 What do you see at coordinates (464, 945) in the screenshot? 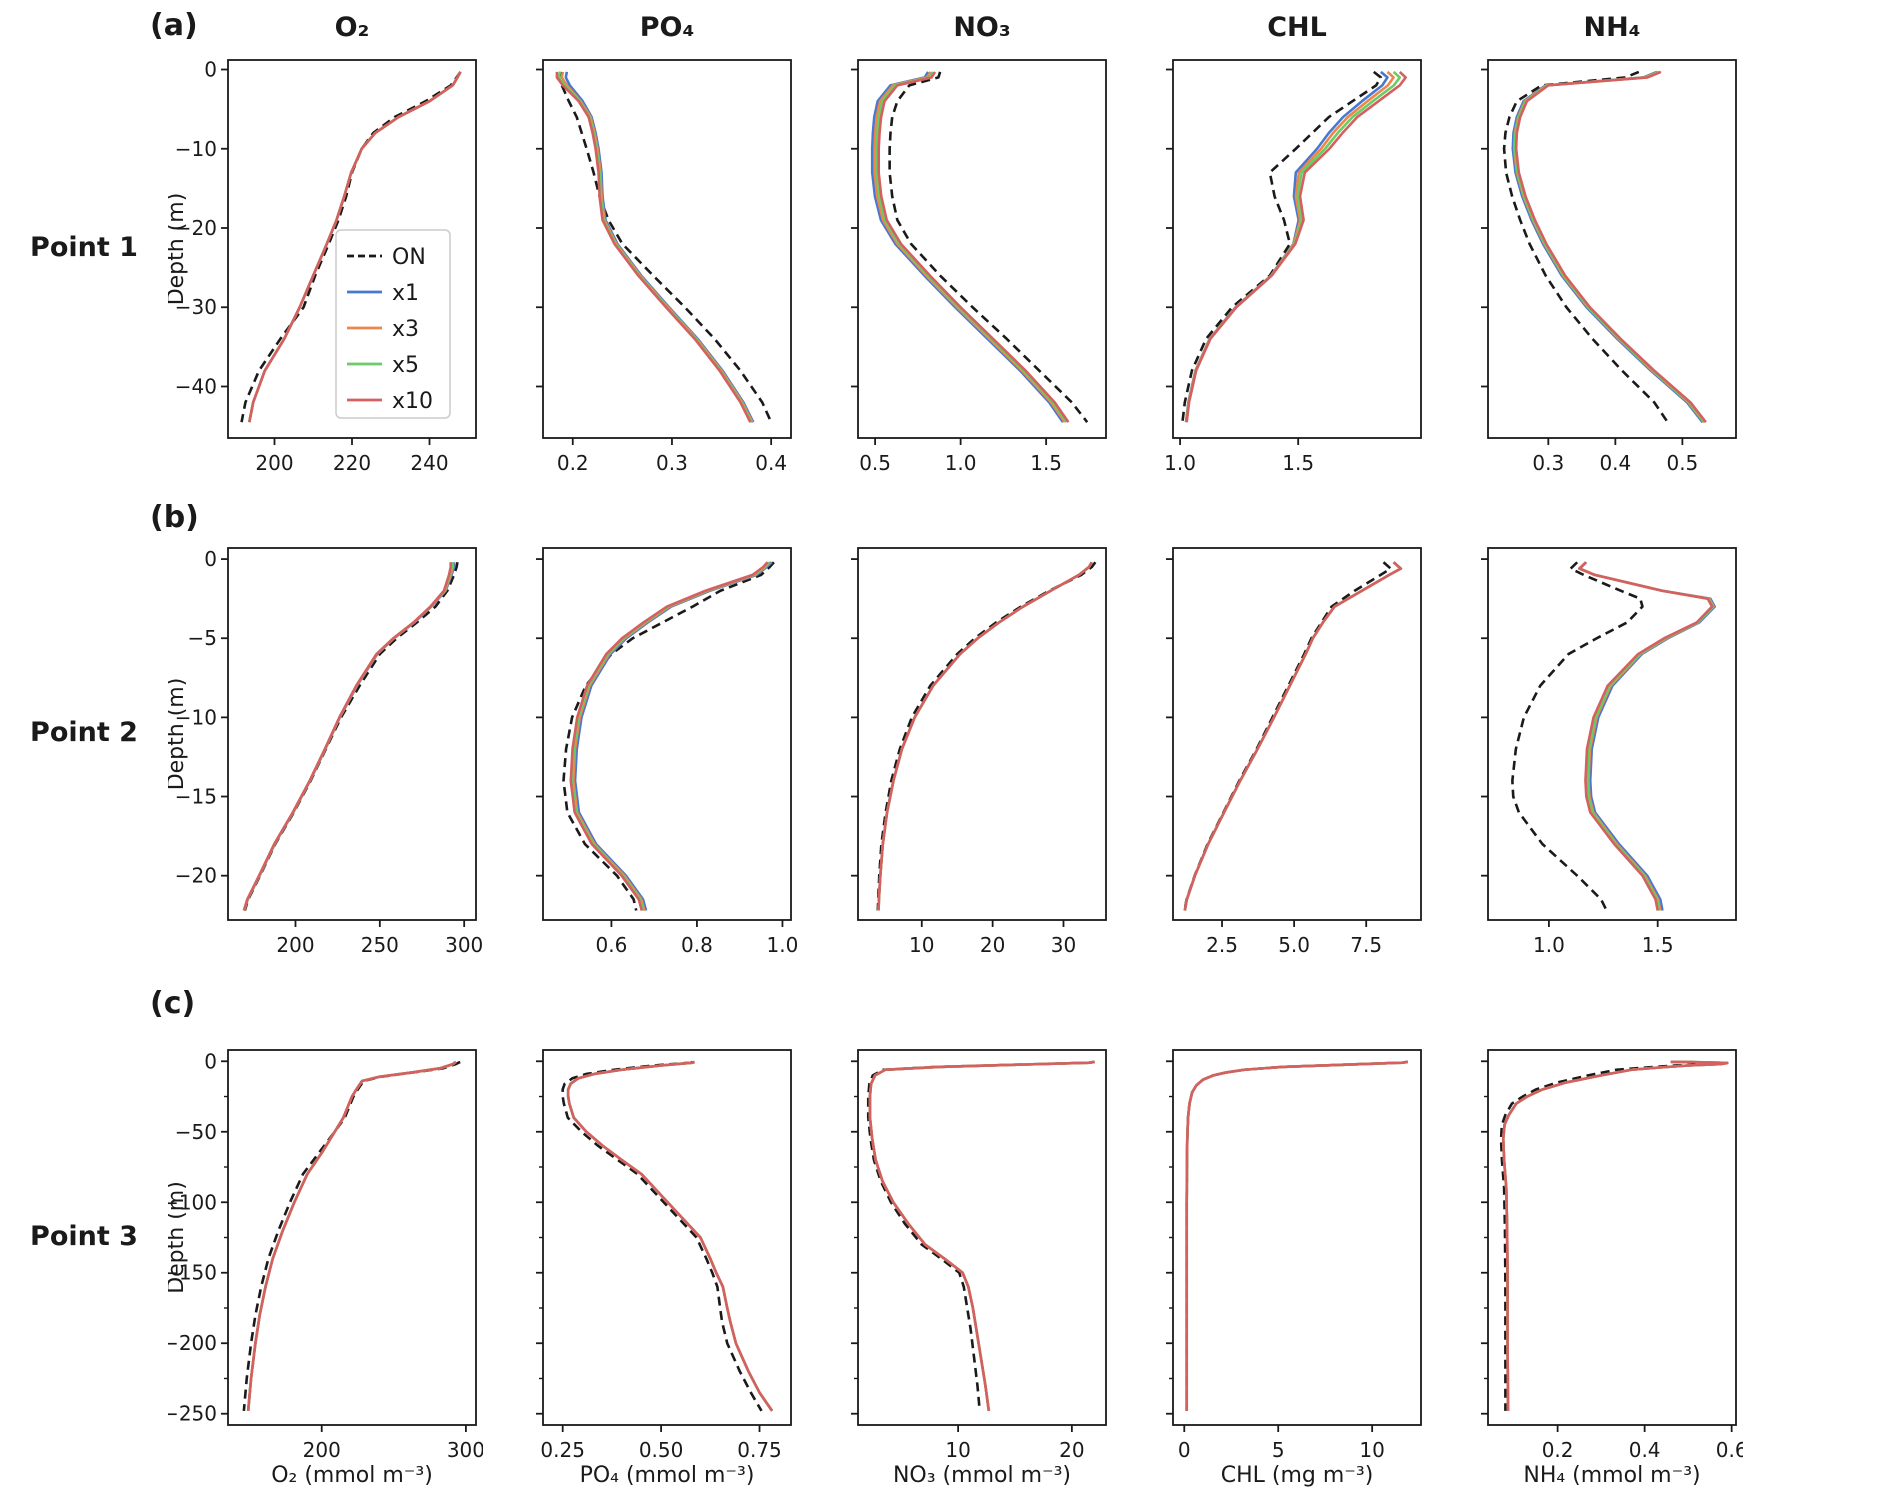
I see `x-tick-label: 300` at bounding box center [464, 945].